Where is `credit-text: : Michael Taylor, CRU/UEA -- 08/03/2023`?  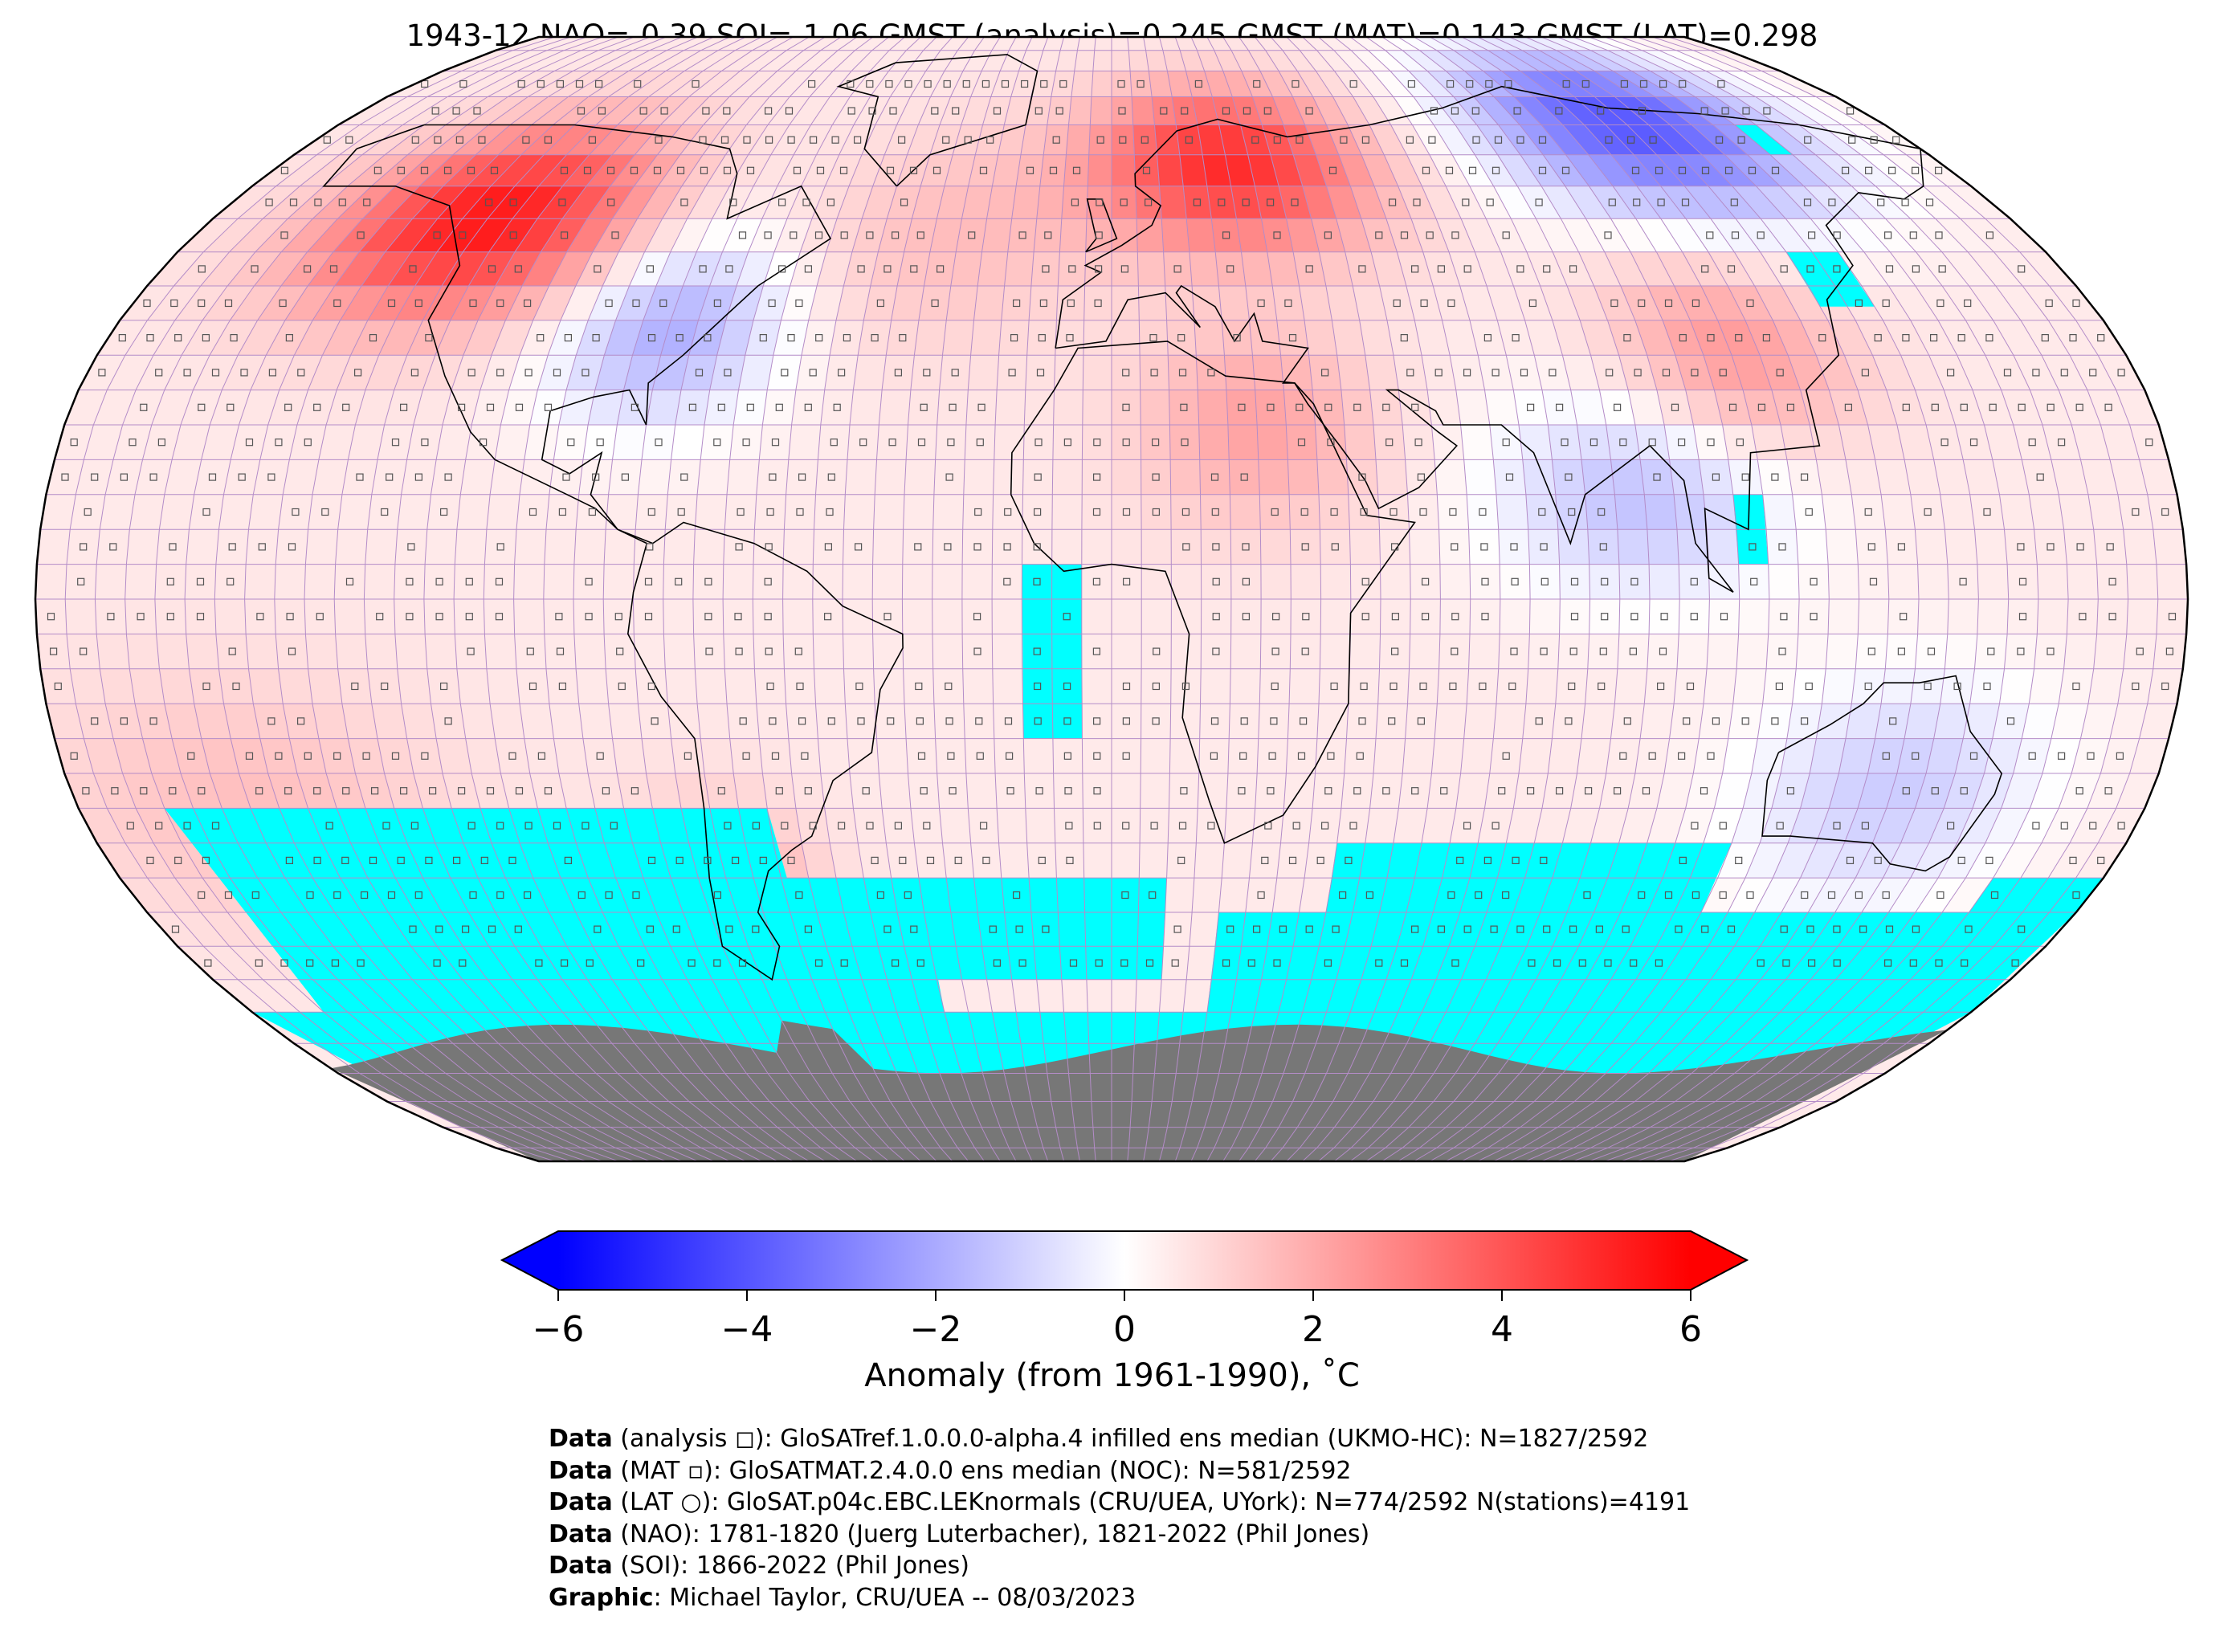 credit-text: : Michael Taylor, CRU/UEA -- 08/03/2023 is located at coordinates (894, 1597).